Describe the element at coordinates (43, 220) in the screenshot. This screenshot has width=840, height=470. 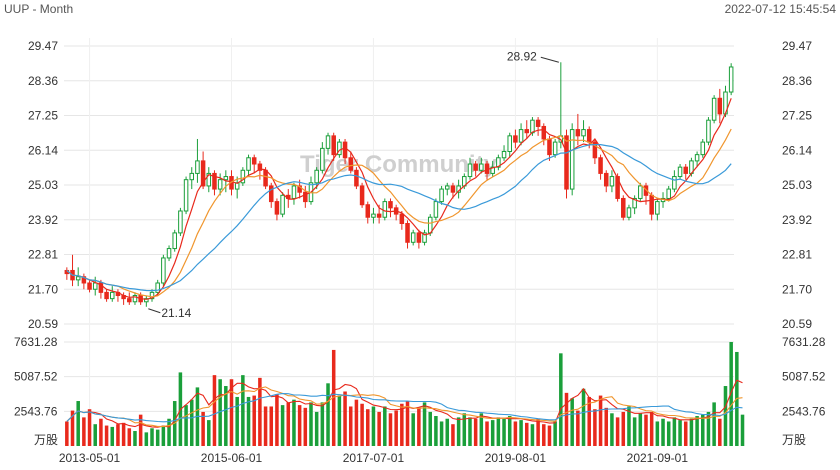
I see `y-tick-left: 23.92` at that location.